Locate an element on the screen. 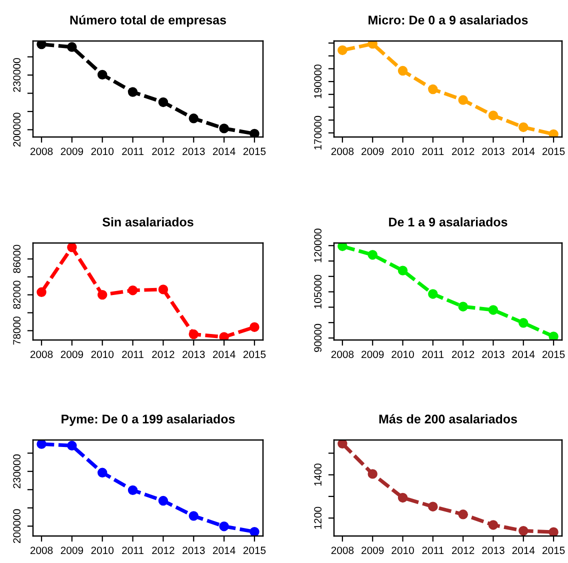 This screenshot has width=568, height=563. y-tick-label: 82000 is located at coordinates (17, 294).